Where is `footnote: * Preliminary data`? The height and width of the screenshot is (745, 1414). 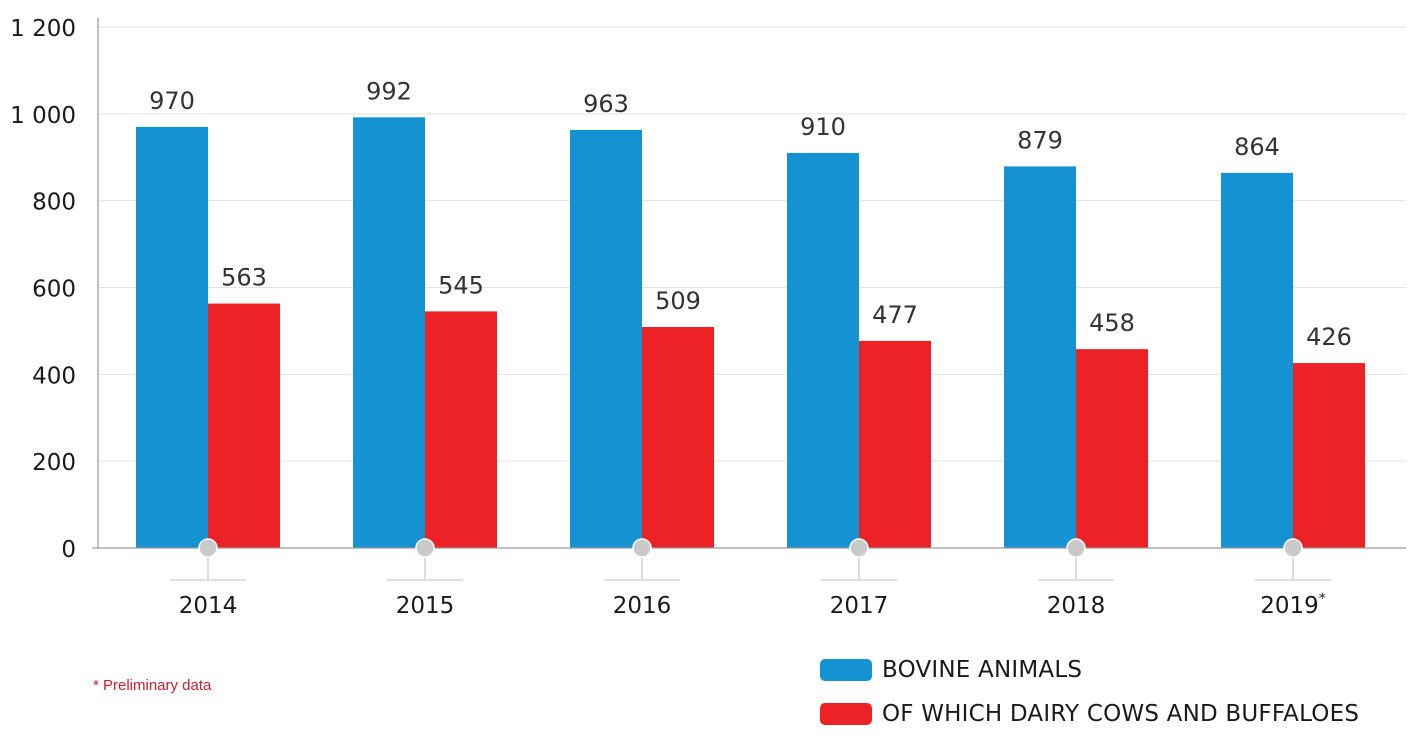 footnote: * Preliminary data is located at coordinates (152, 685).